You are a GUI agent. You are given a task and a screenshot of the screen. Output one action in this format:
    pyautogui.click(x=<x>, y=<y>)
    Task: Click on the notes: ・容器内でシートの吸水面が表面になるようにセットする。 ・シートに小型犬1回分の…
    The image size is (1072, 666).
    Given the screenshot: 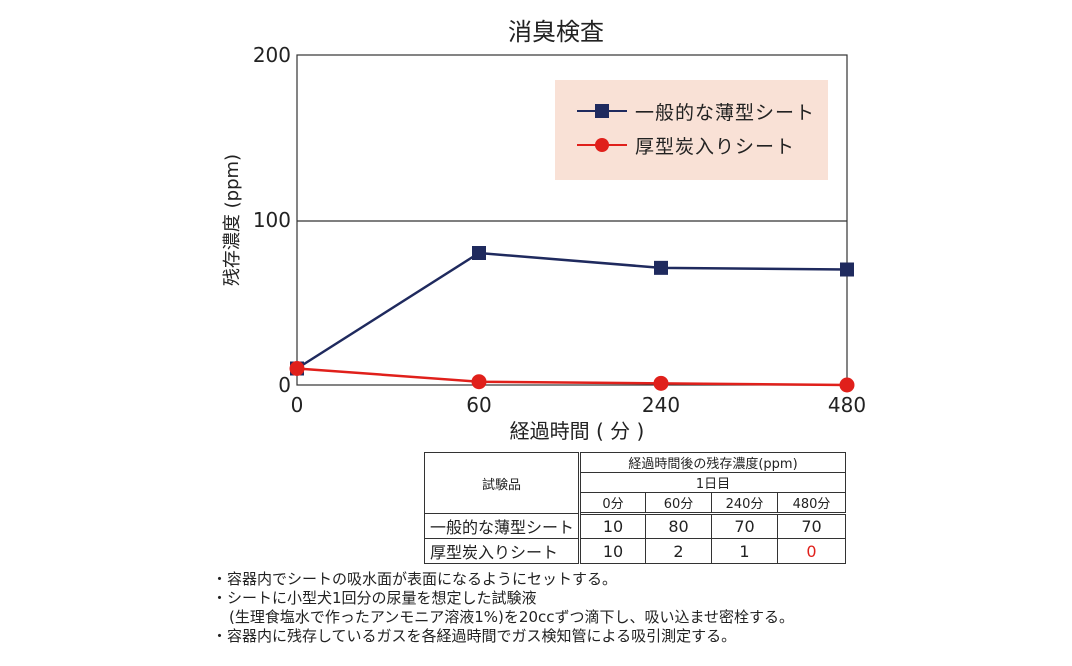 What is the action you would take?
    pyautogui.click(x=503, y=608)
    